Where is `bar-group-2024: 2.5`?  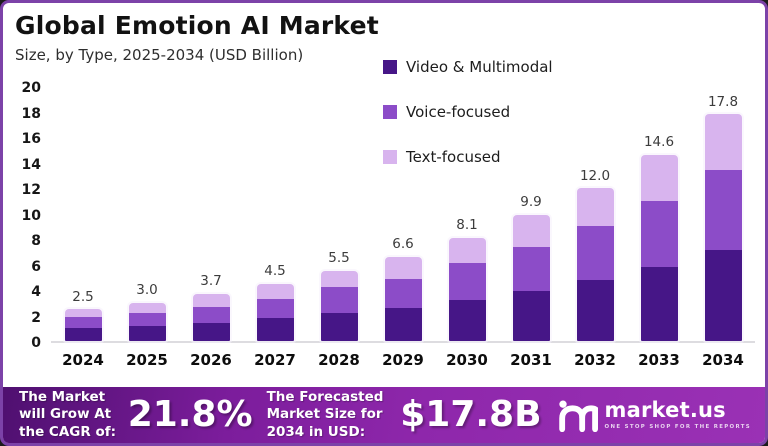
bar-group-2024: 2.5 is located at coordinates (83, 214).